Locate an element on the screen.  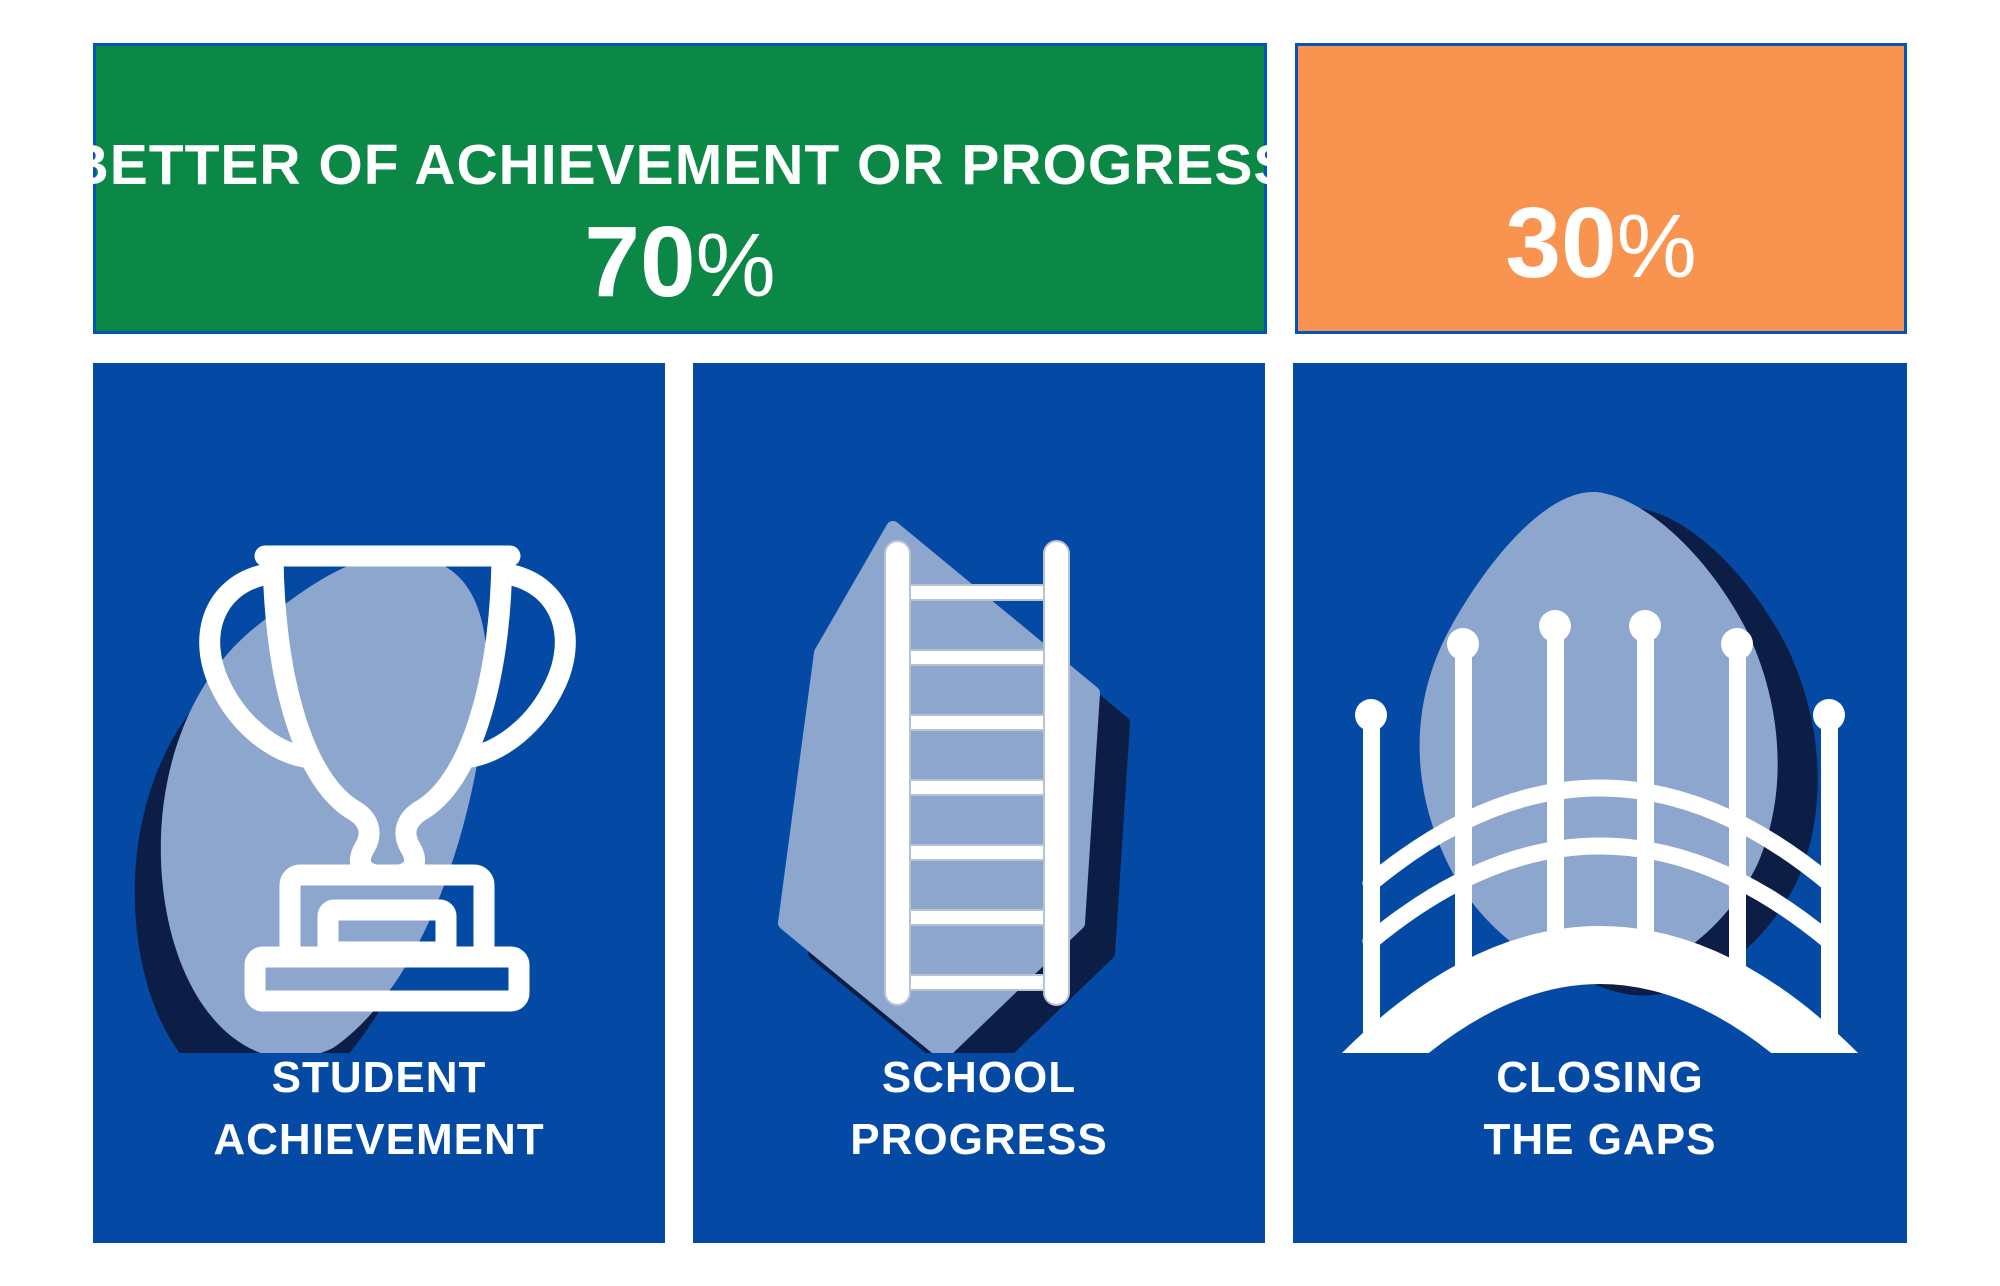
blob-background is located at coordinates (324, 804).